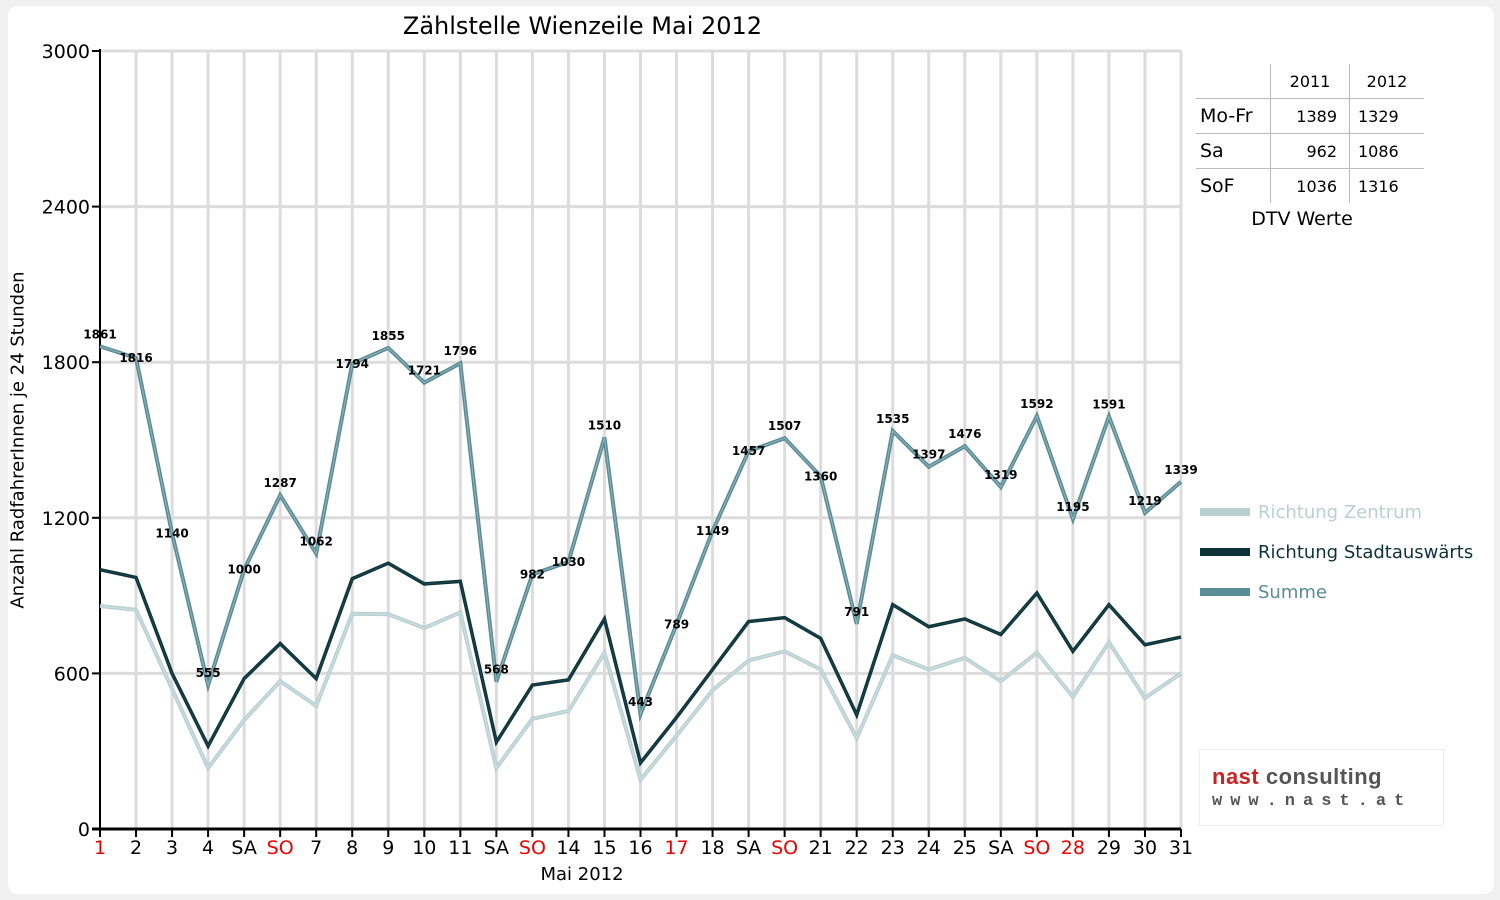 The width and height of the screenshot is (1500, 900). What do you see at coordinates (1108, 404) in the screenshot?
I see `data-label: 1591` at bounding box center [1108, 404].